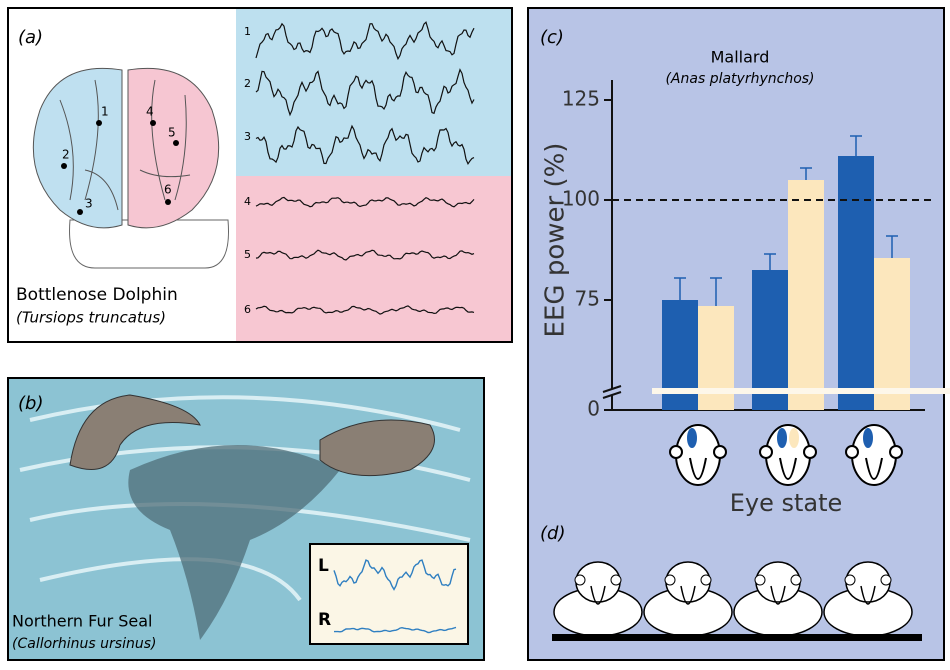  What do you see at coordinates (247, 201) in the screenshot?
I see `trace-label: 4` at bounding box center [247, 201].